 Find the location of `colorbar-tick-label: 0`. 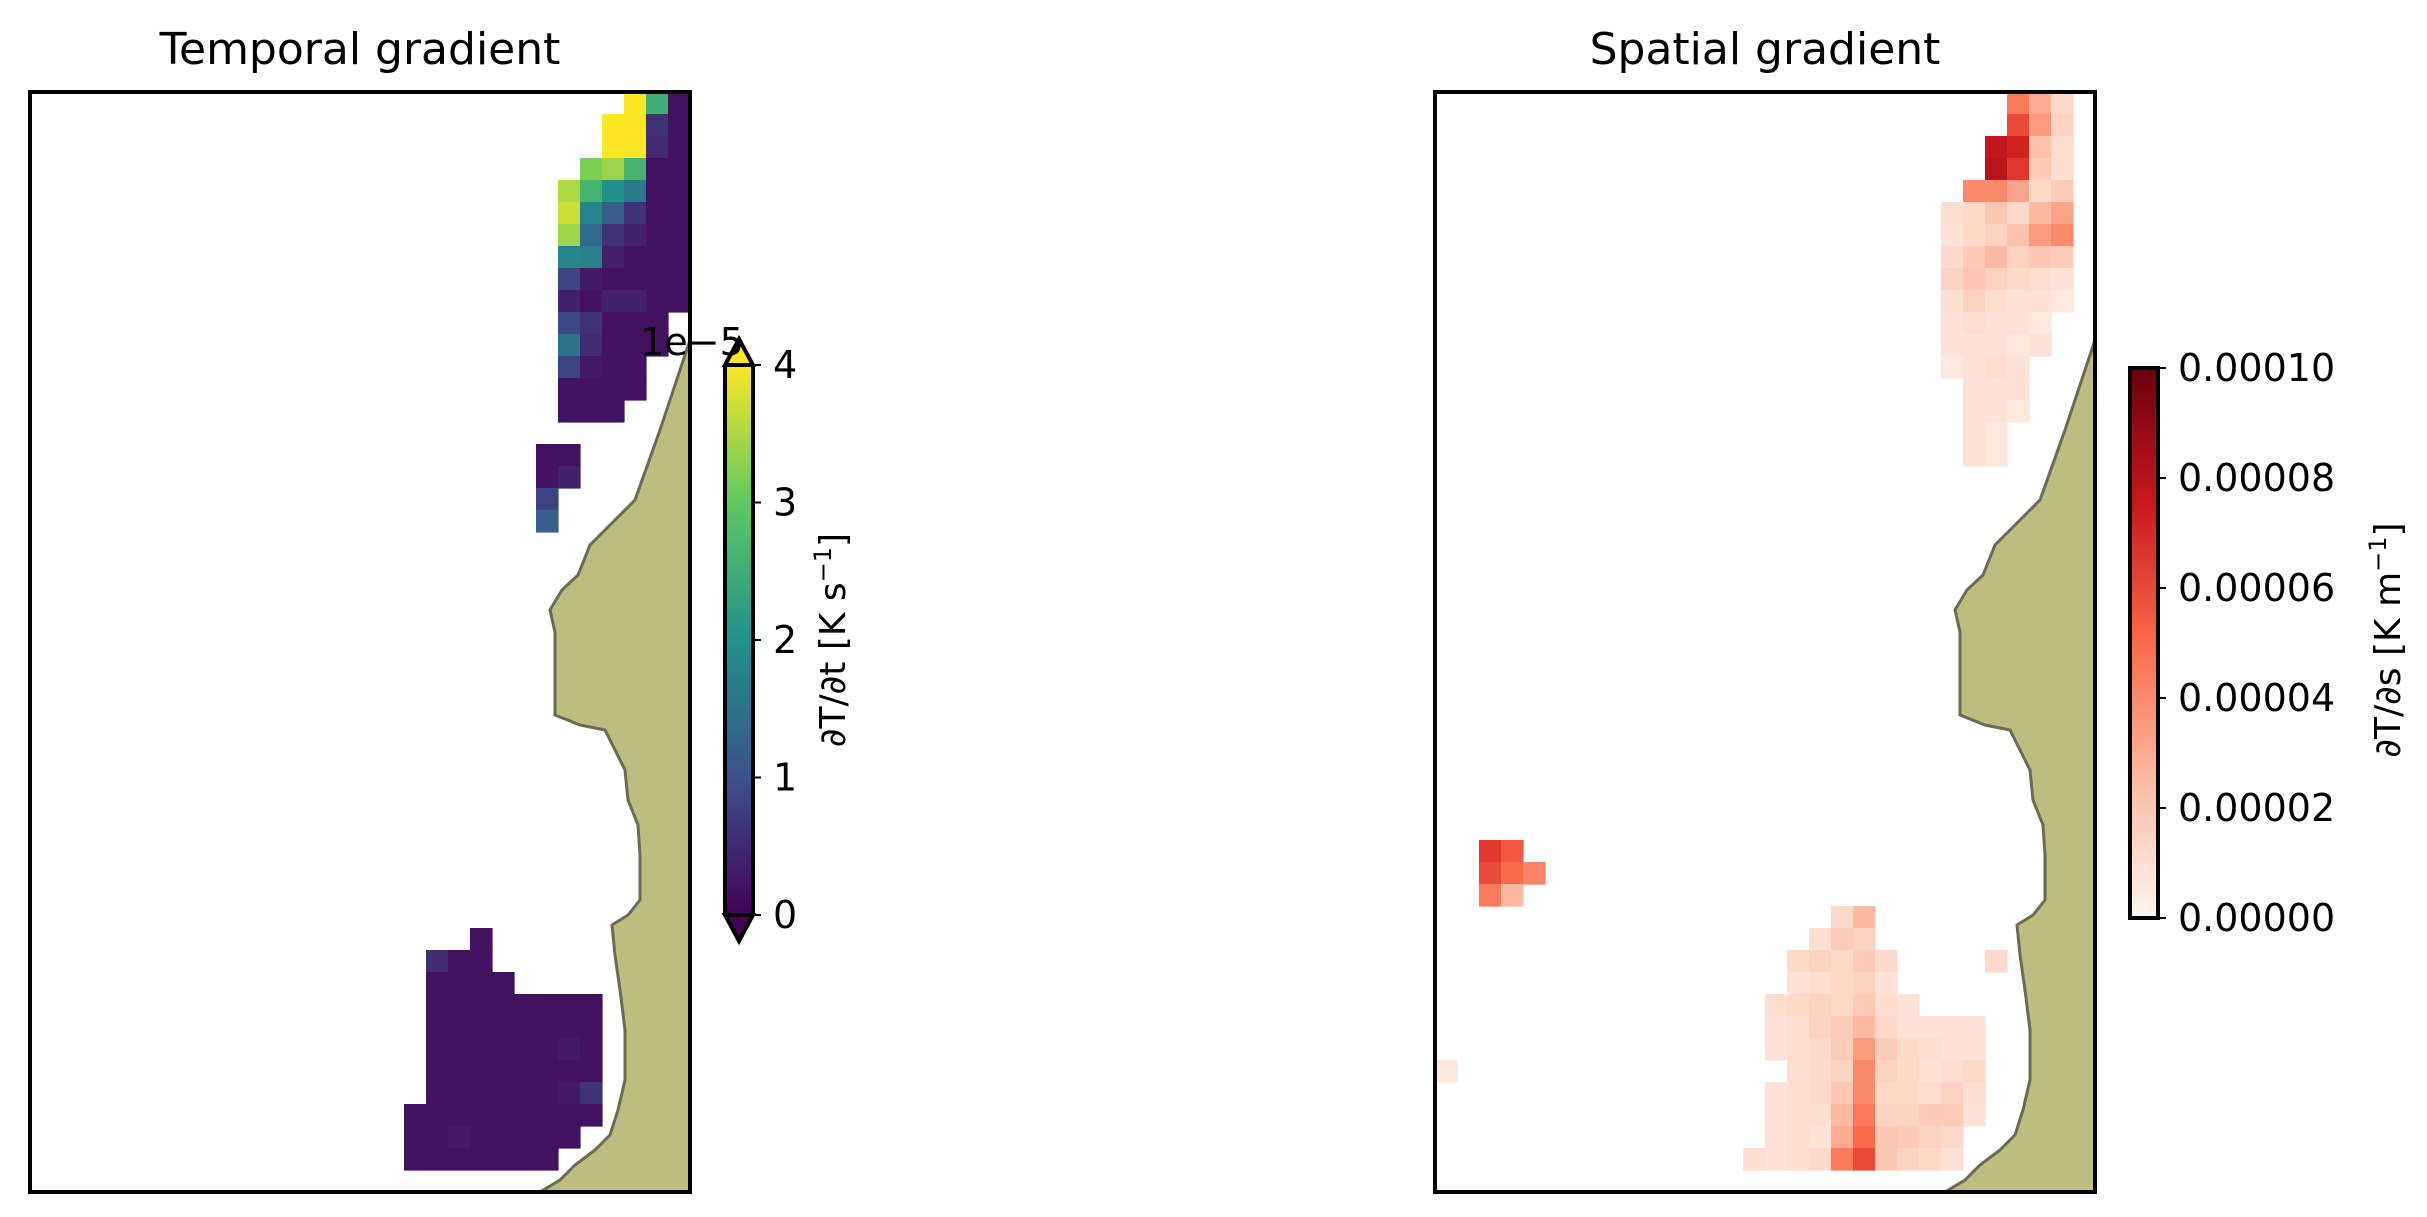

colorbar-tick-label: 0 is located at coordinates (785, 915).